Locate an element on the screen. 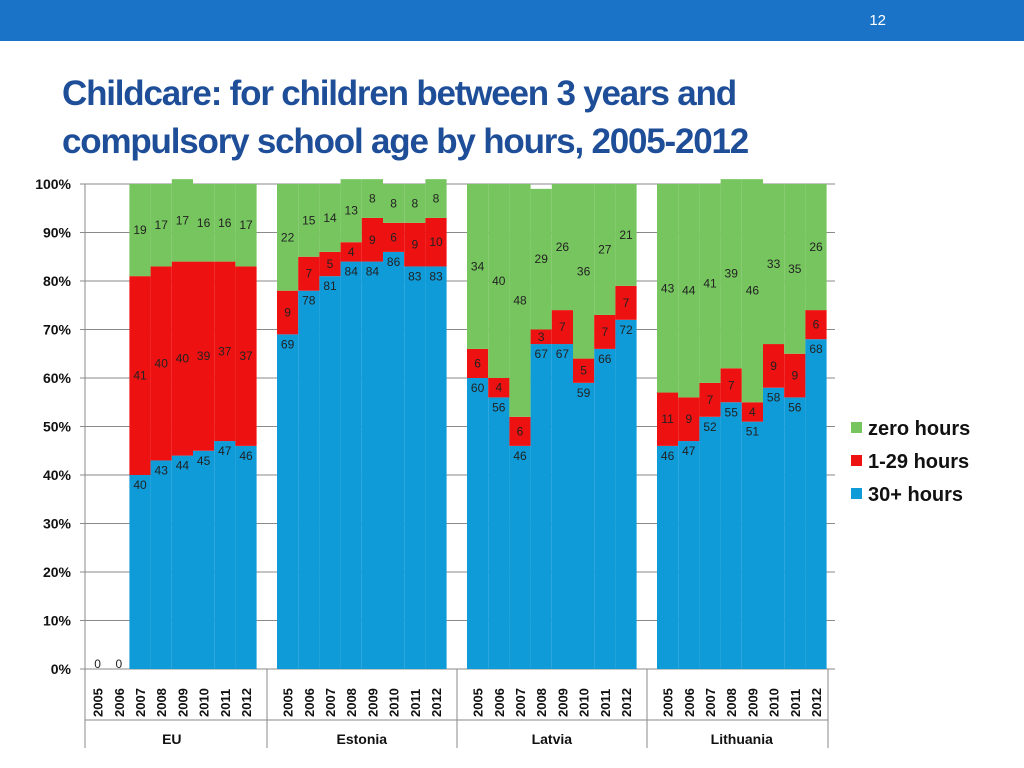 The image size is (1024, 768). y-tick-label: 40% is located at coordinates (57, 475).